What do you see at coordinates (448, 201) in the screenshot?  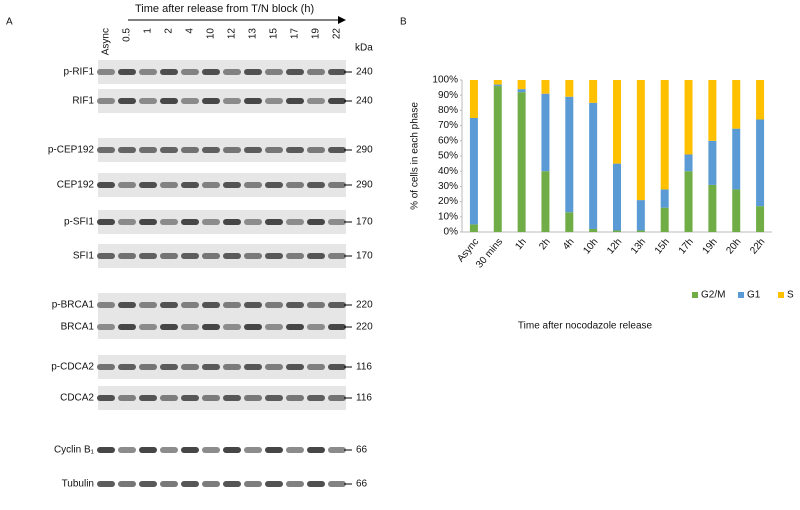 I see `y-tick-label: 20%` at bounding box center [448, 201].